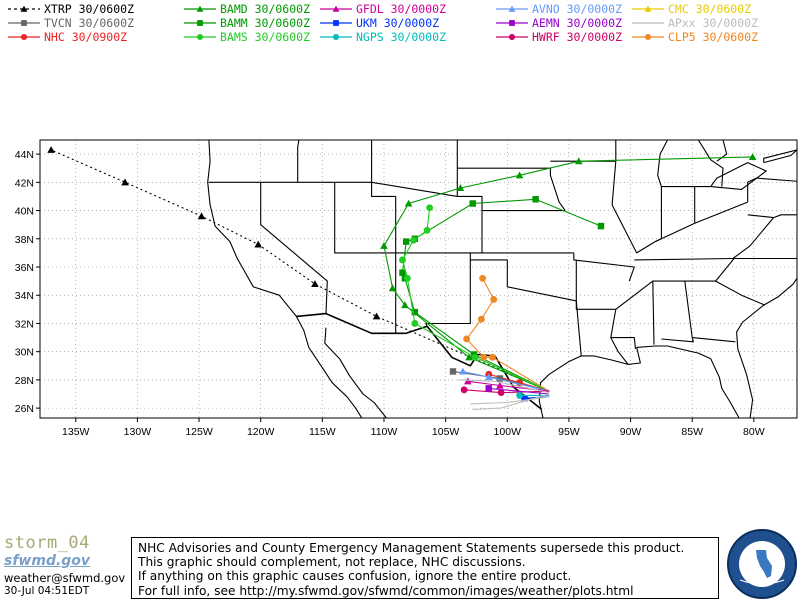  What do you see at coordinates (336, 37) in the screenshot?
I see `legend-swatch-ngps` at bounding box center [336, 37].